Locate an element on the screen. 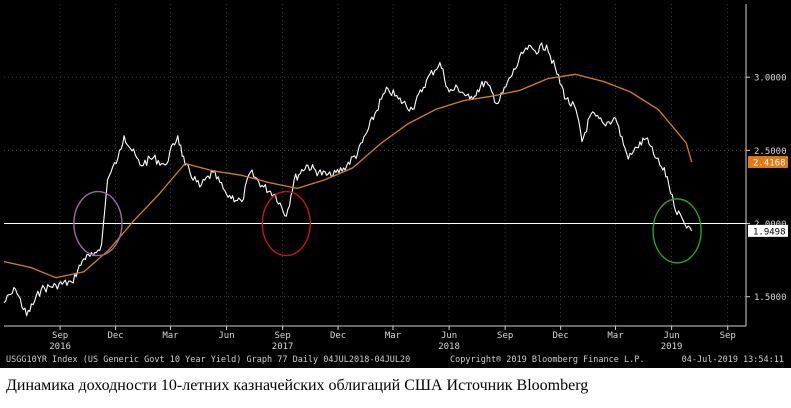 The image size is (791, 408). timestamp-text: 04-Jul-2019 13:54:11 is located at coordinates (733, 360).